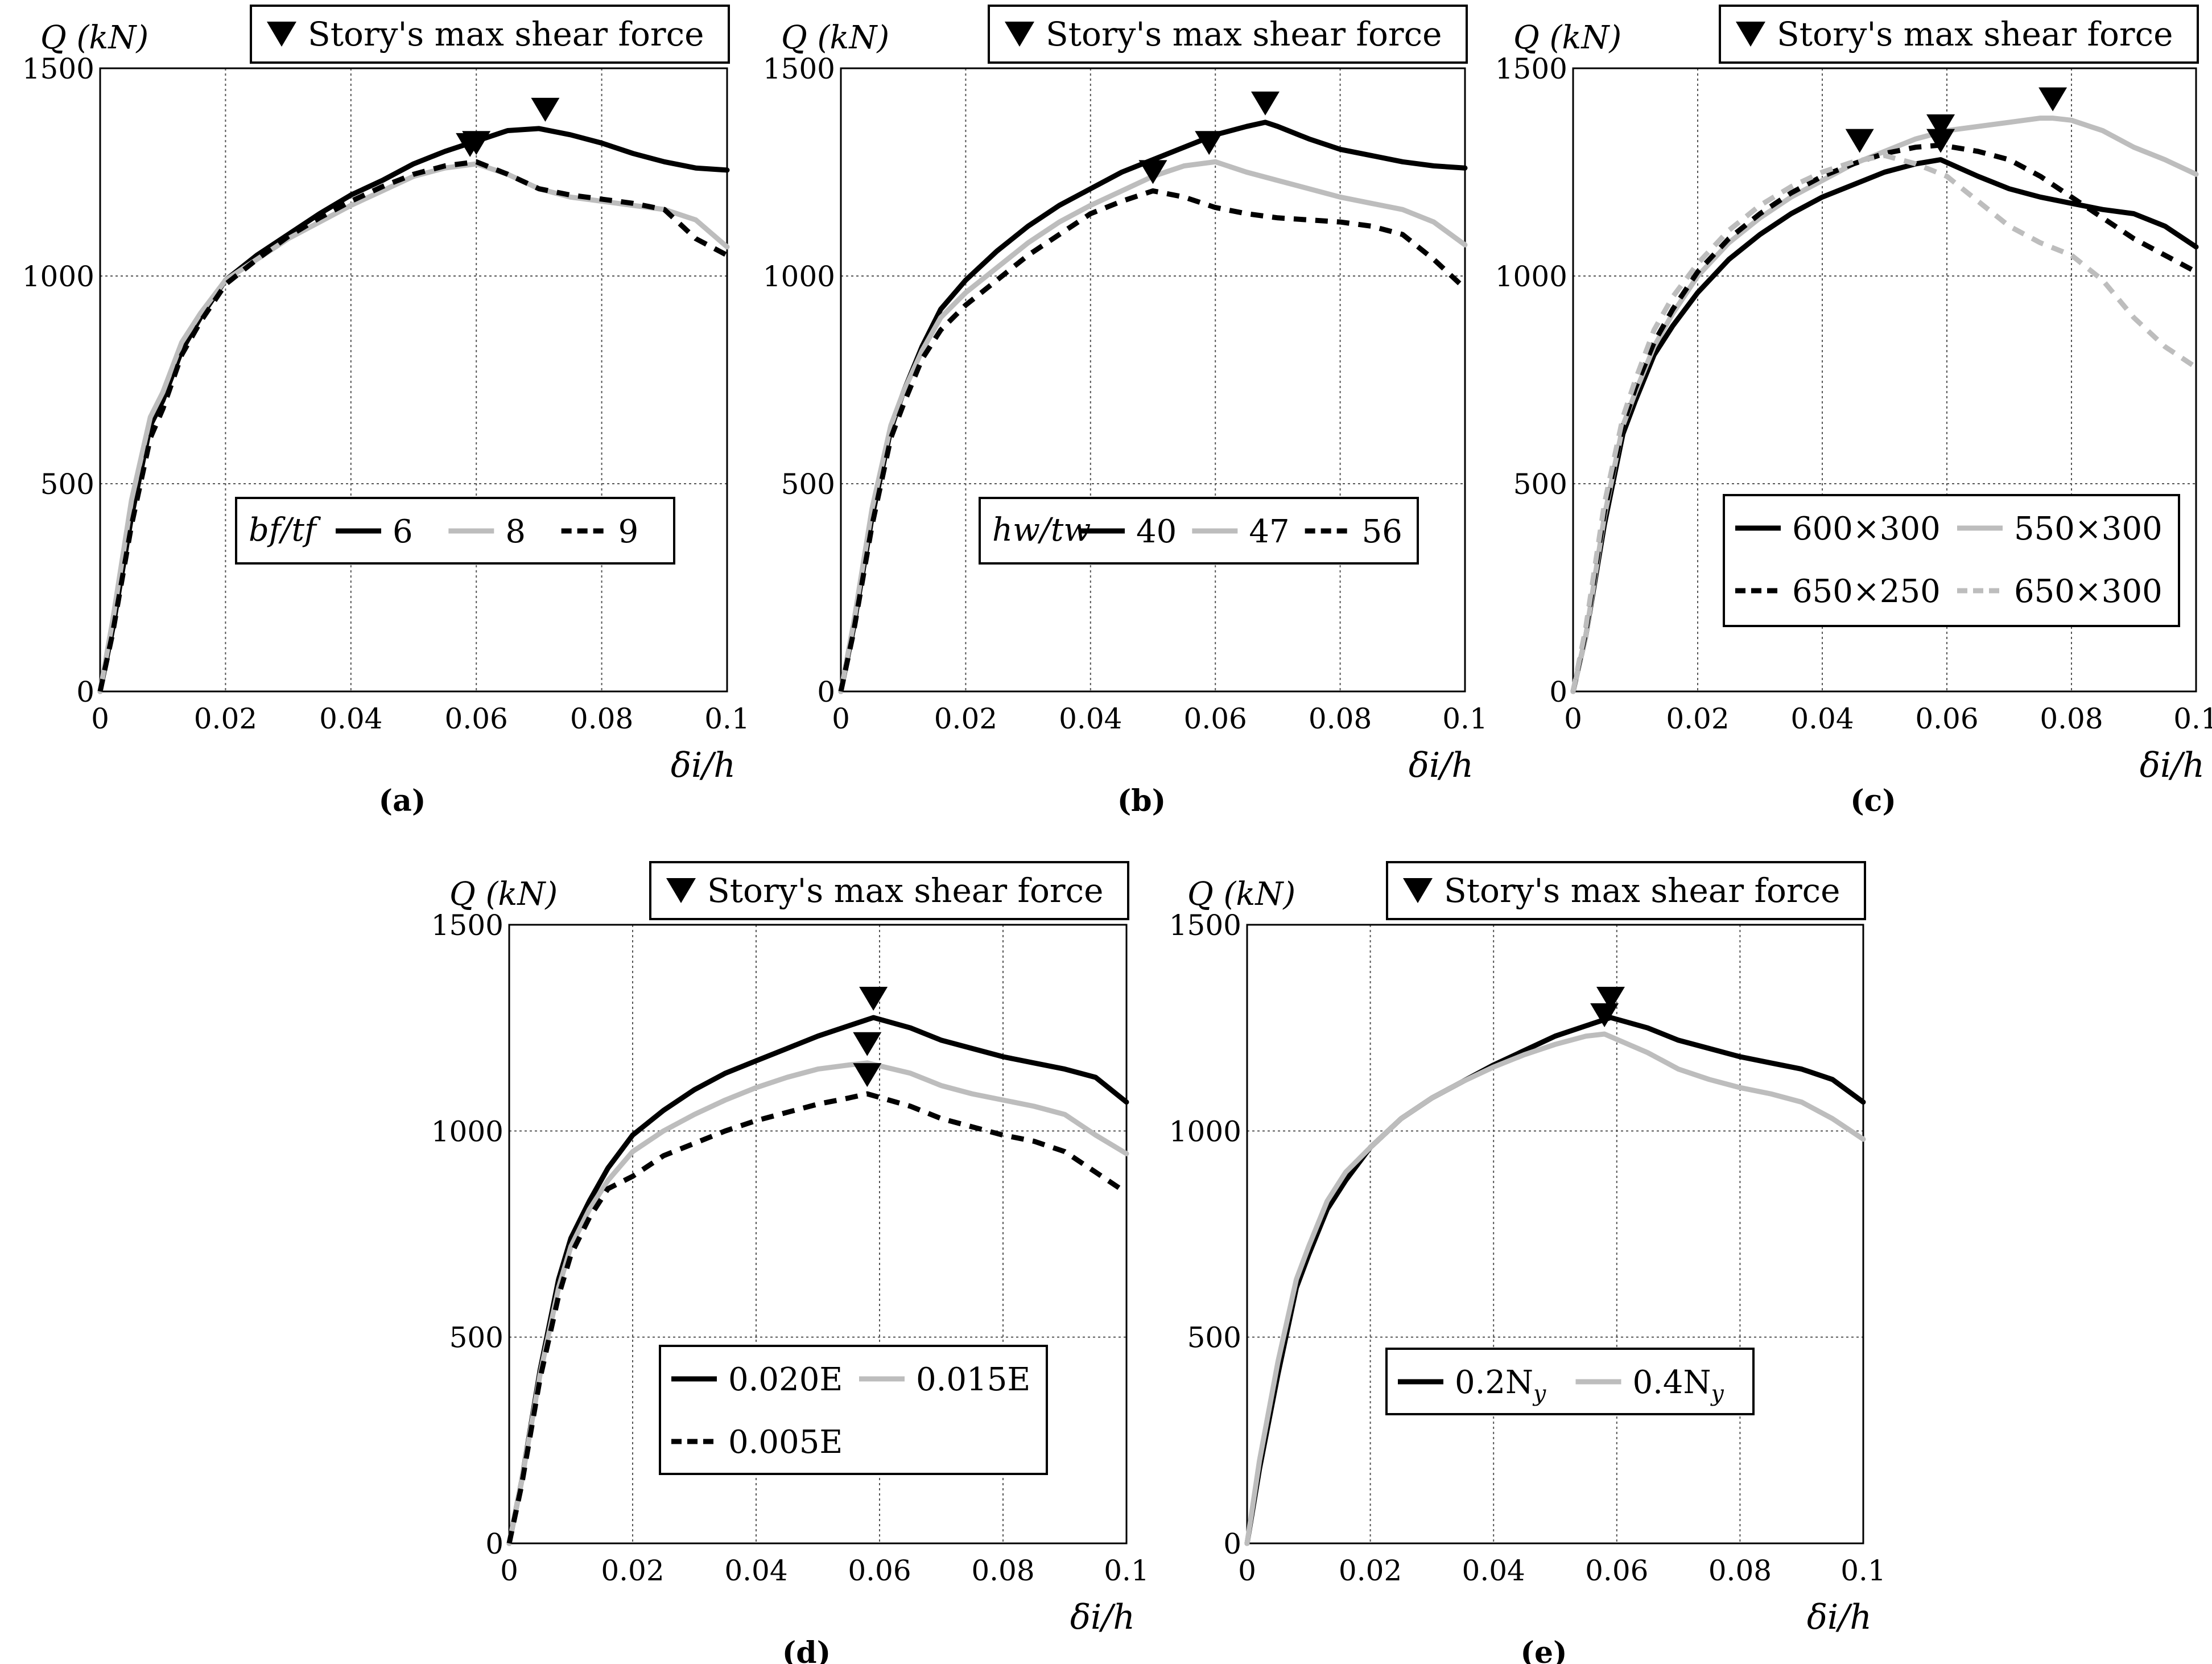  What do you see at coordinates (1156, 531) in the screenshot?
I see `legend-label: 40` at bounding box center [1156, 531].